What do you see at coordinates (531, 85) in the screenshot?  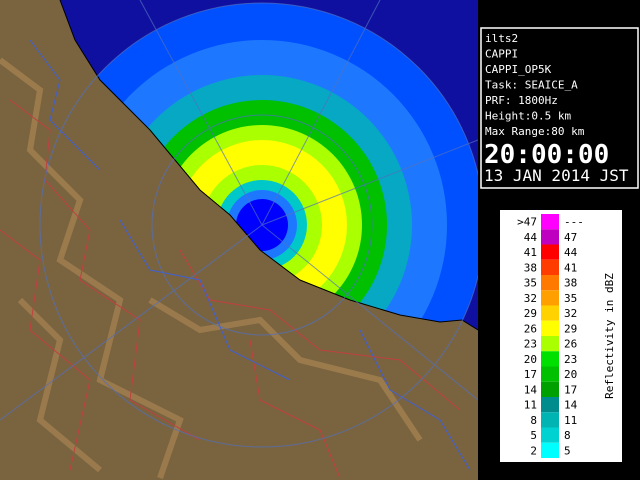 I see `info-line: Task: SEAICE_A` at bounding box center [531, 85].